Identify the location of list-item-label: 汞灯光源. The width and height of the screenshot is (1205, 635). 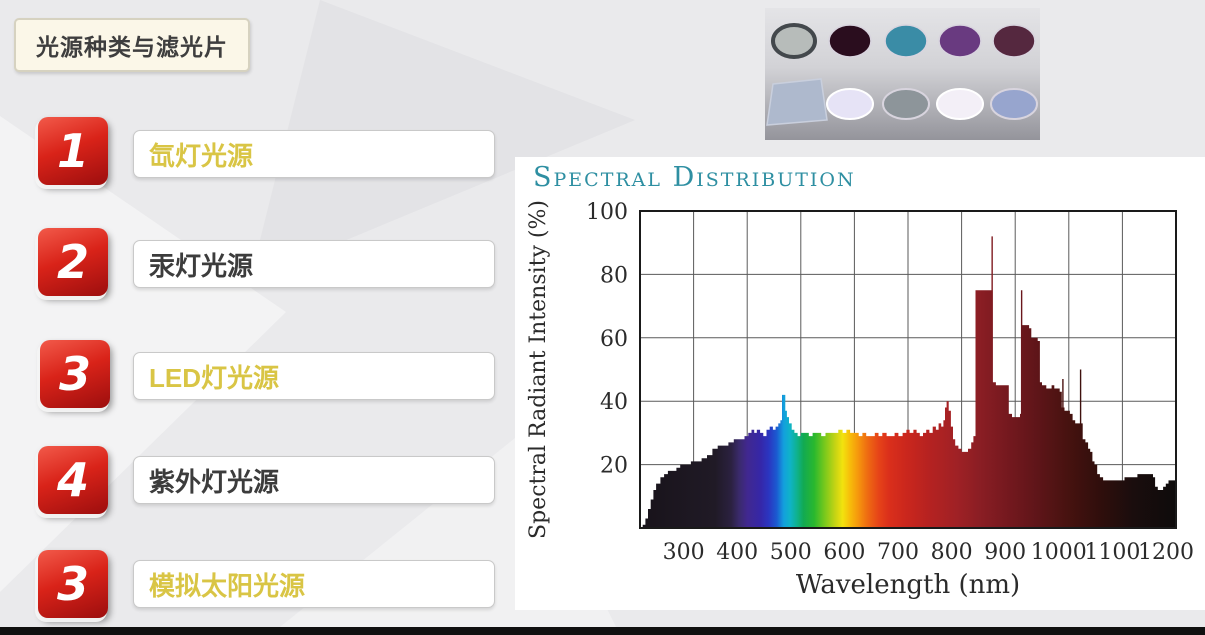
(201, 265).